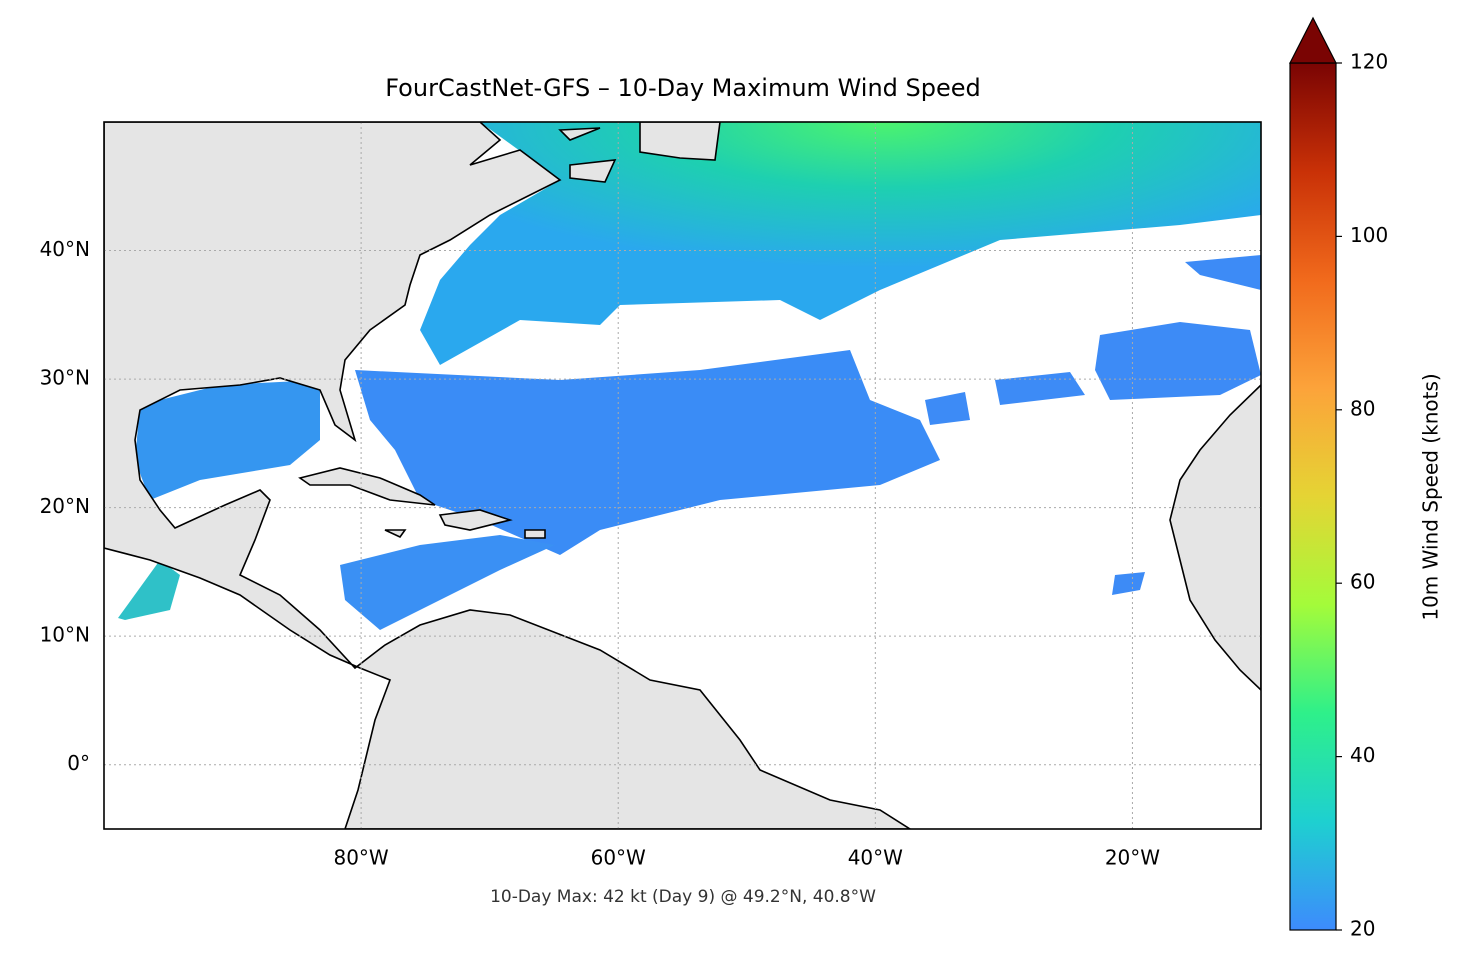 The width and height of the screenshot is (1466, 973). I want to click on colorbar, so click(1313, 496).